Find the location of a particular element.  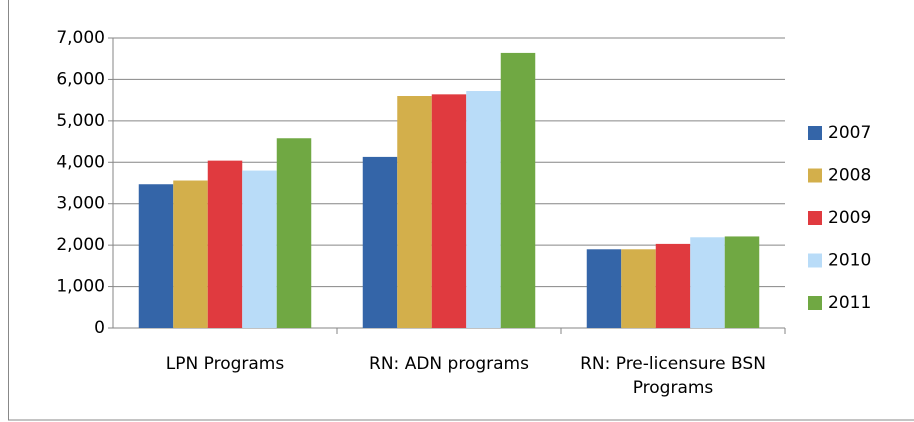

legend-label: 2008 is located at coordinates (849, 176).